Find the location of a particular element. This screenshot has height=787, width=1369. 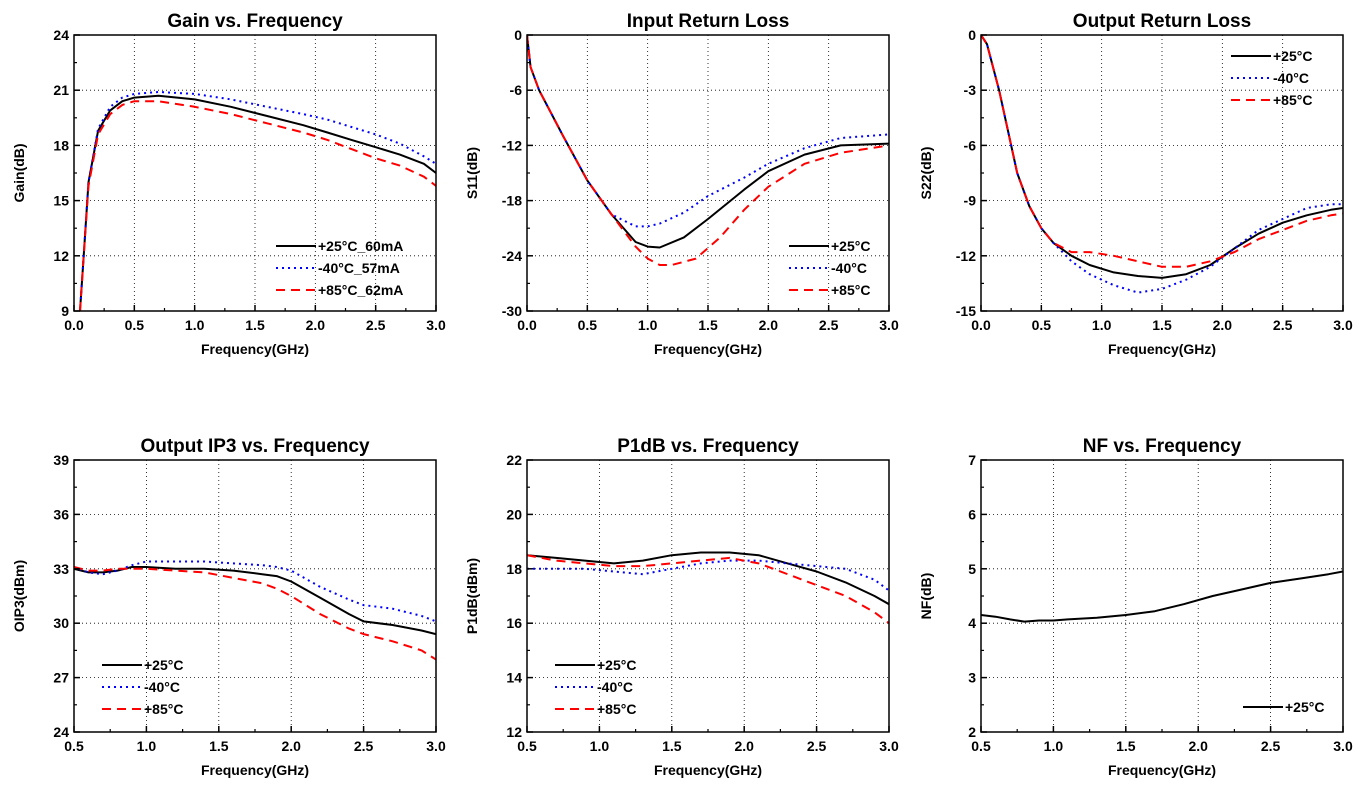

y-tick-label: 5 is located at coordinates (972, 569).